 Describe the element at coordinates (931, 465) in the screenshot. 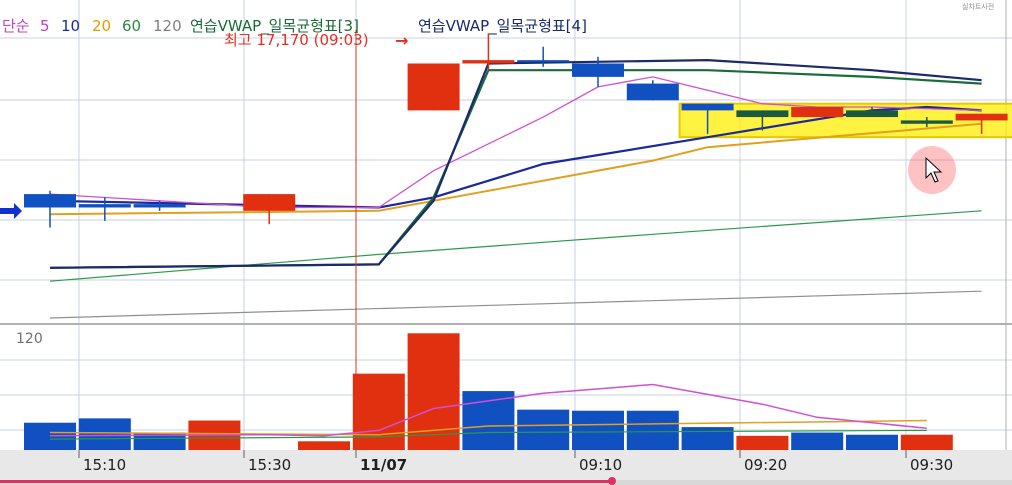

I see `x-tick-label: 09:30` at that location.